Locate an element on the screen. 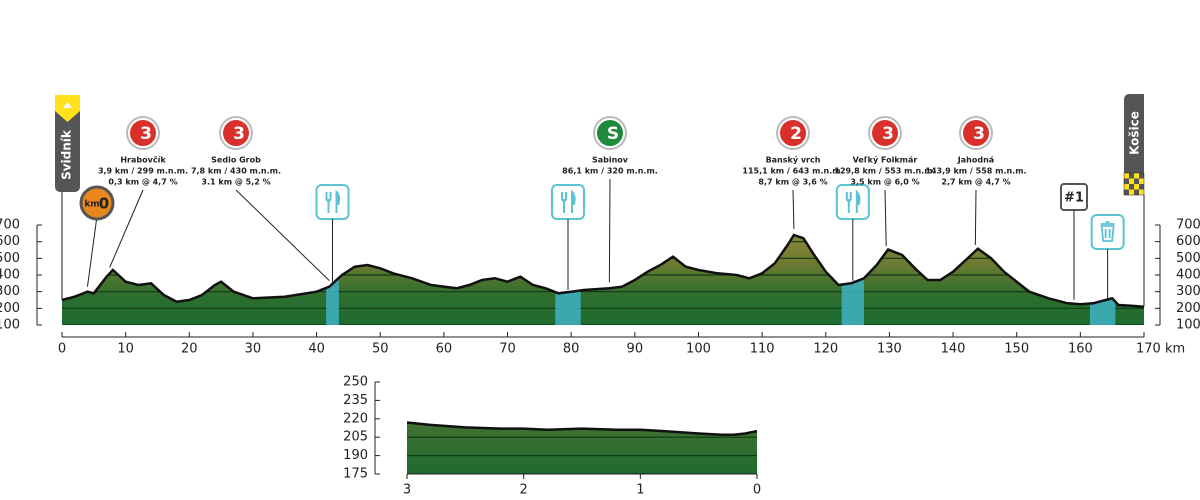 This screenshot has width=1200, height=500. km0-badge is located at coordinates (97, 203).